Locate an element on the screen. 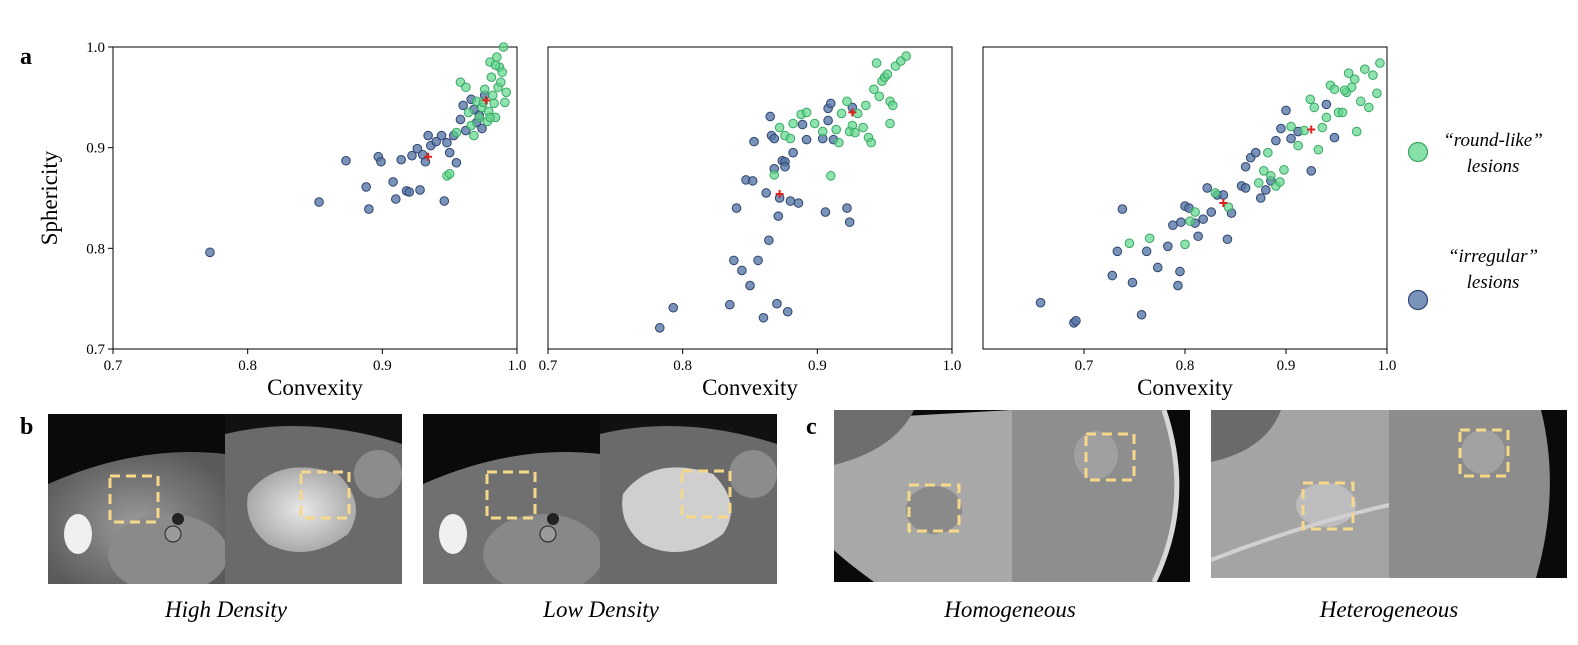 This screenshot has height=645, width=1578. ct-image-heterogeneous is located at coordinates (1389, 494).